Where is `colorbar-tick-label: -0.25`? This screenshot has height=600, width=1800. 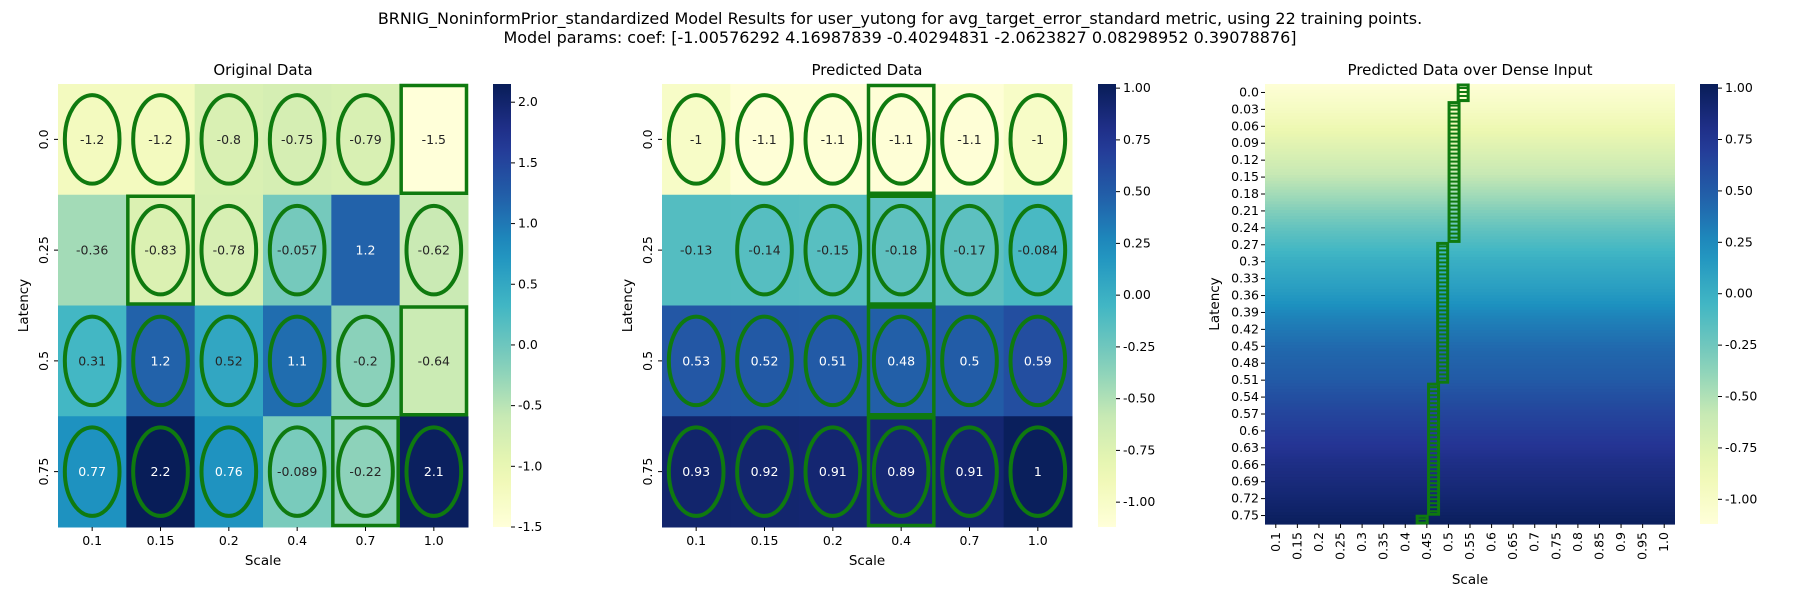 colorbar-tick-label: -0.25 is located at coordinates (1741, 344).